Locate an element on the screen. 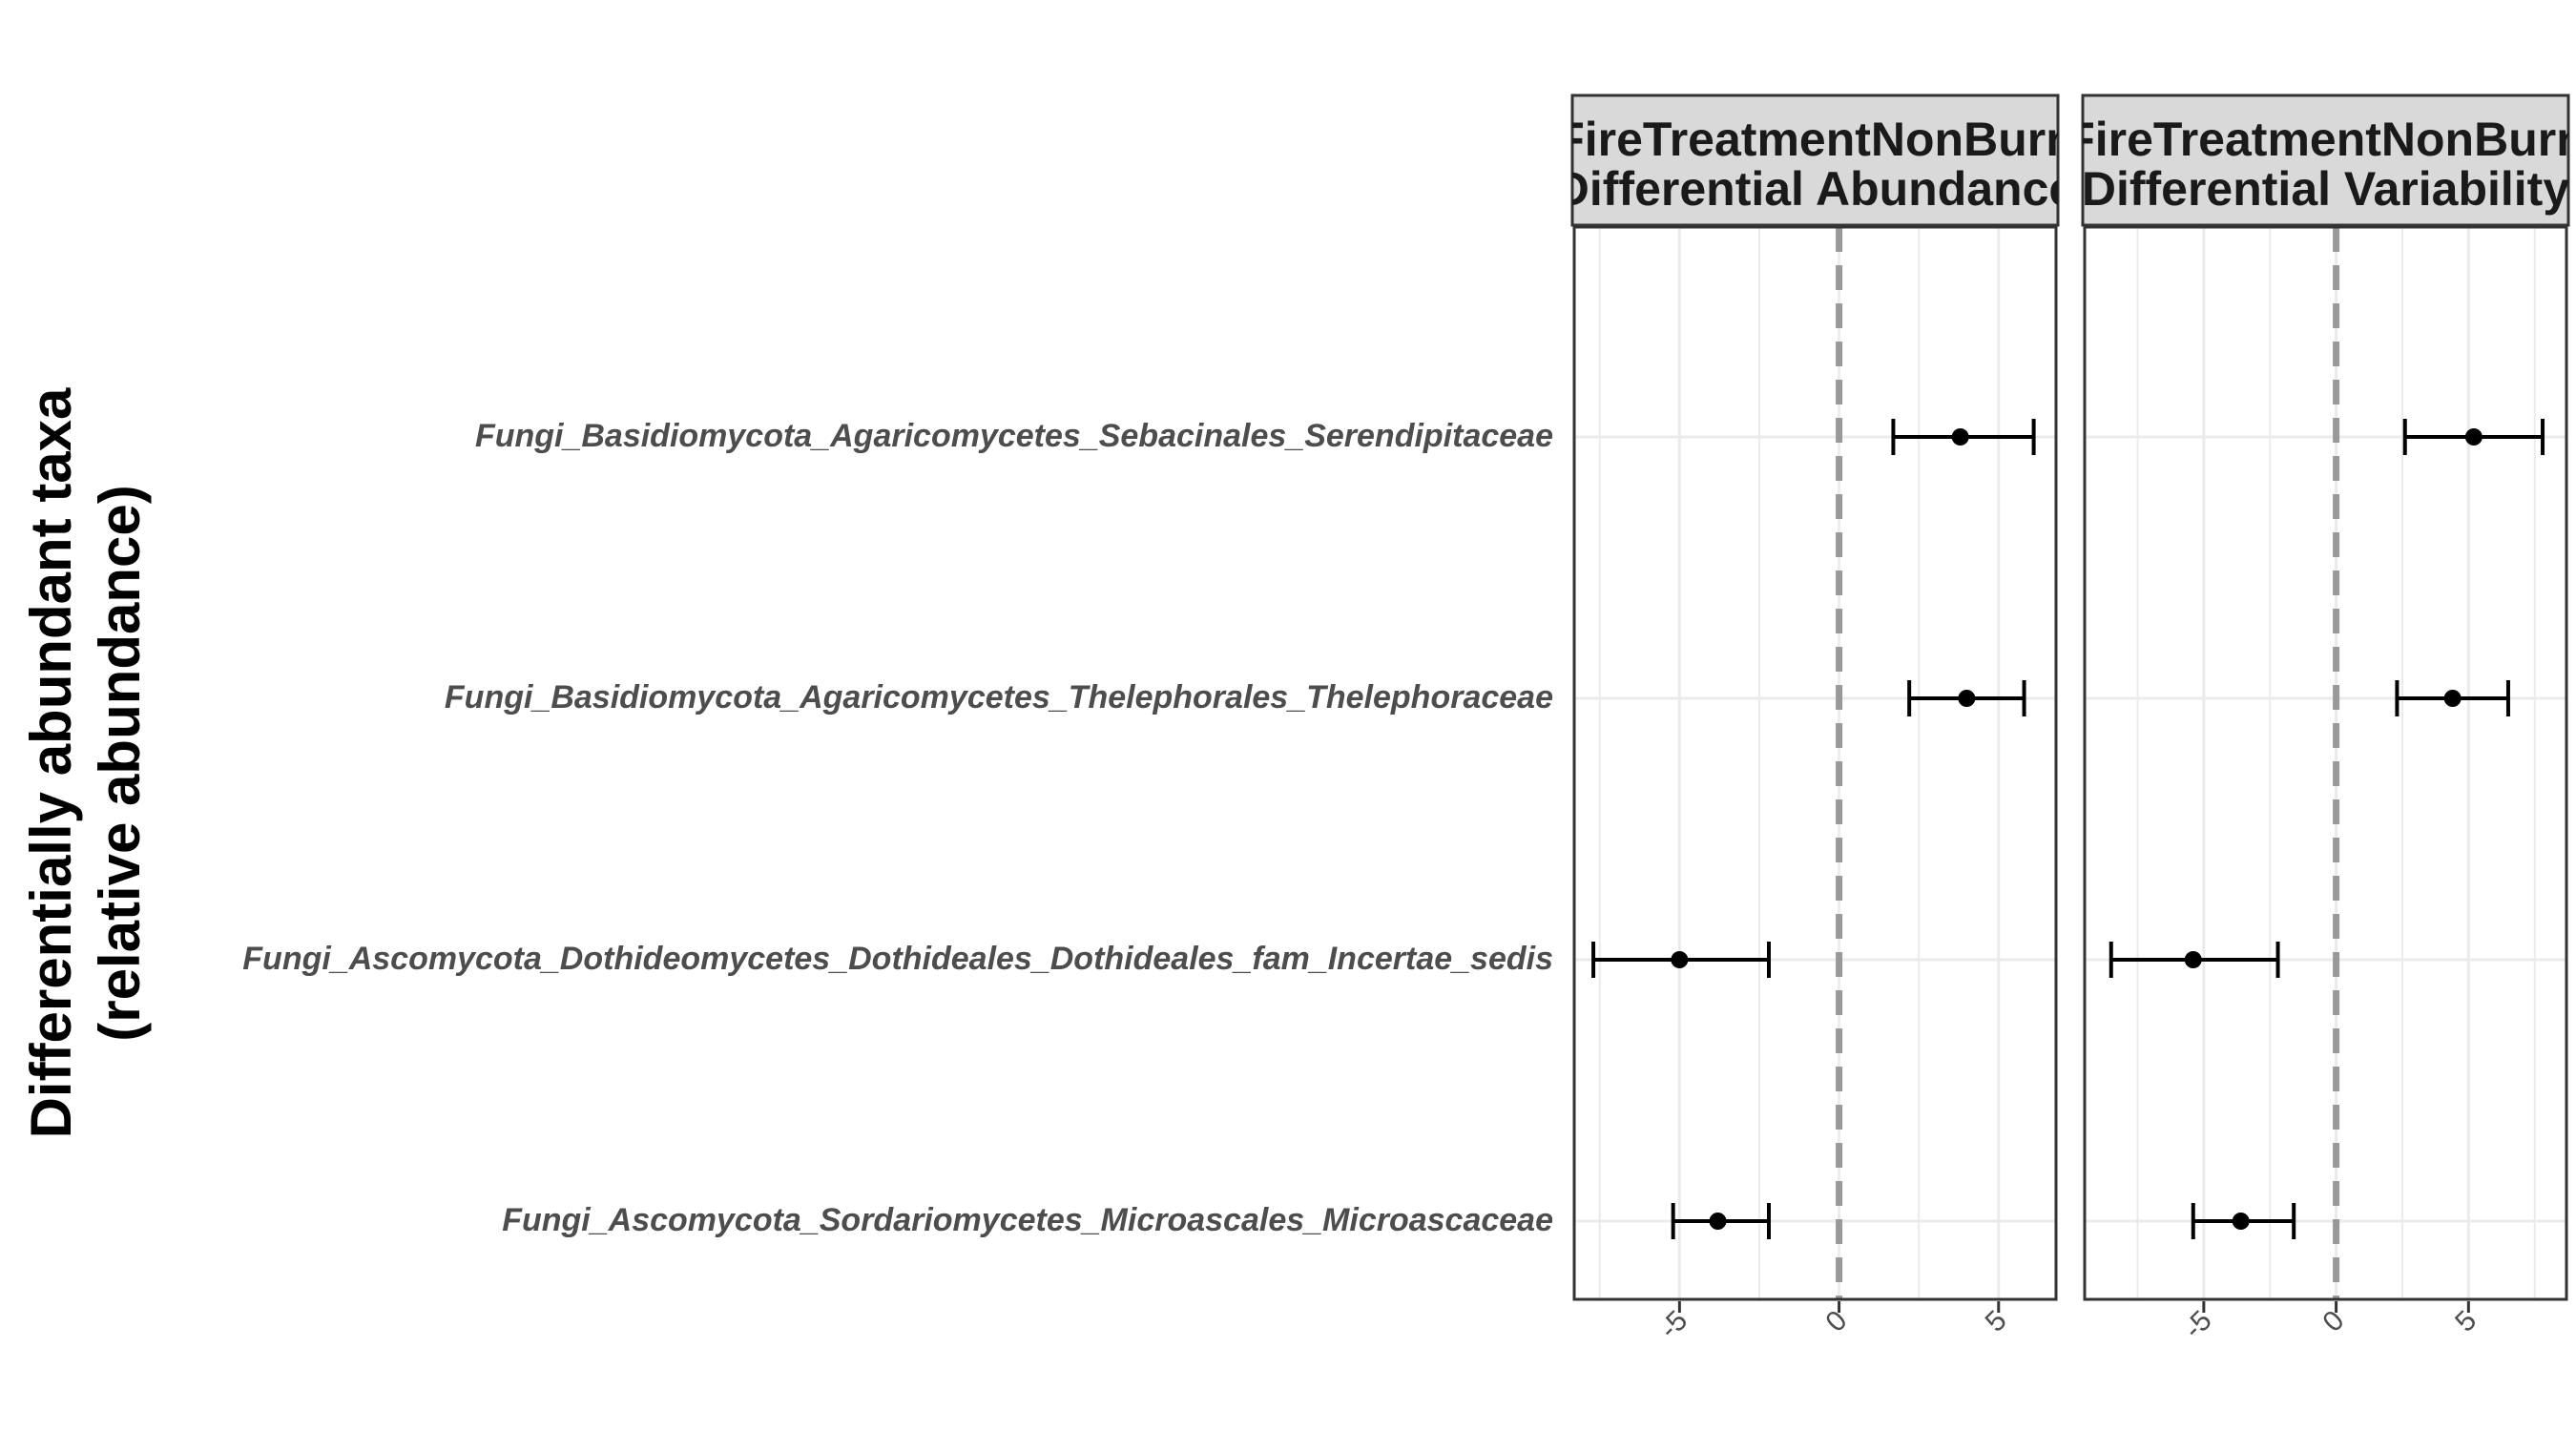 This screenshot has height=1431, width=2576. panel-strip-line-2: Differential Abundance is located at coordinates (1815, 189).